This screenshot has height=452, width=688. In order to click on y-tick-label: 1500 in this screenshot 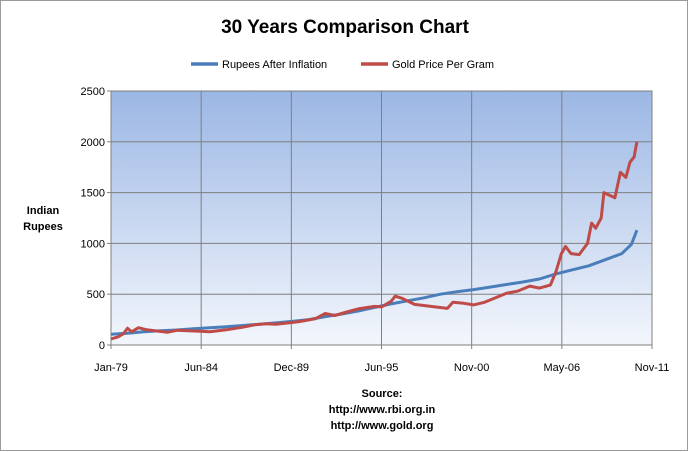, I will do `click(93, 194)`.